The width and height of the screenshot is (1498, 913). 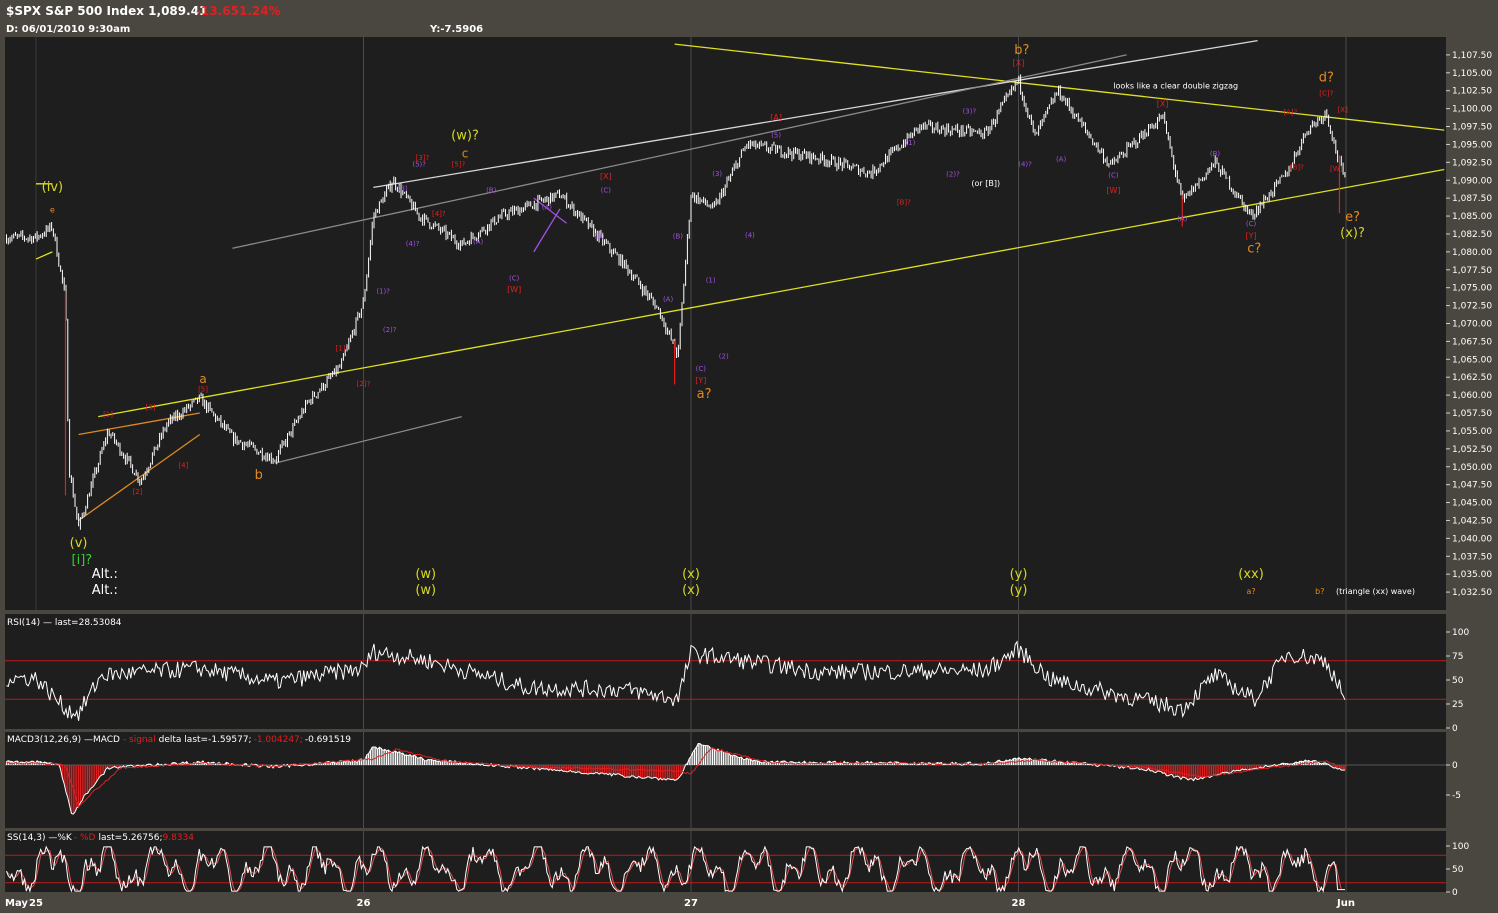 What do you see at coordinates (459, 165) in the screenshot?
I see `wave-label: [5]?` at bounding box center [459, 165].